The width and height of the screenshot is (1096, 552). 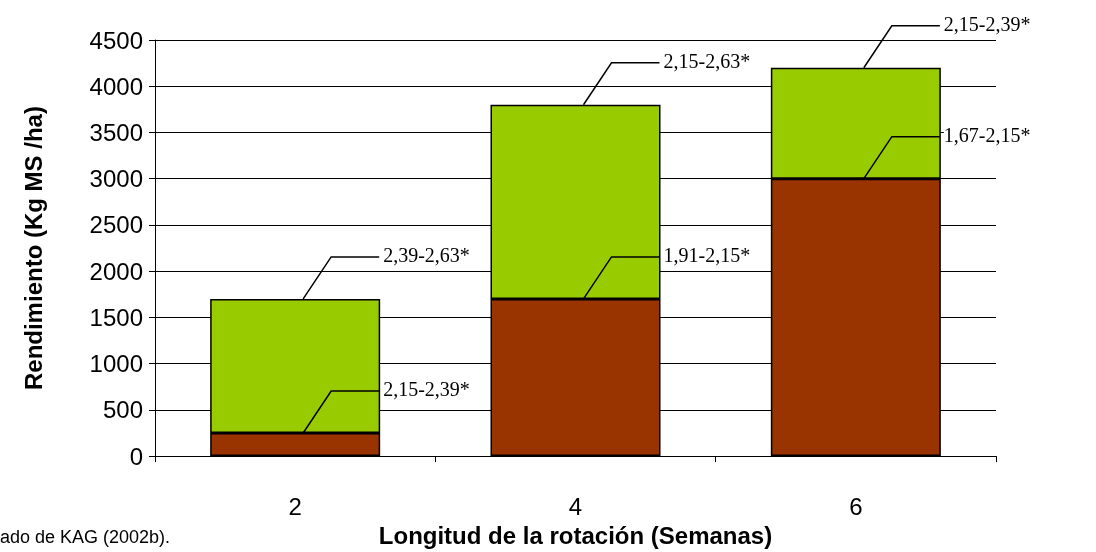 I want to click on x-axis-title: Longitud de la rotación (Semanas), so click(x=575, y=535).